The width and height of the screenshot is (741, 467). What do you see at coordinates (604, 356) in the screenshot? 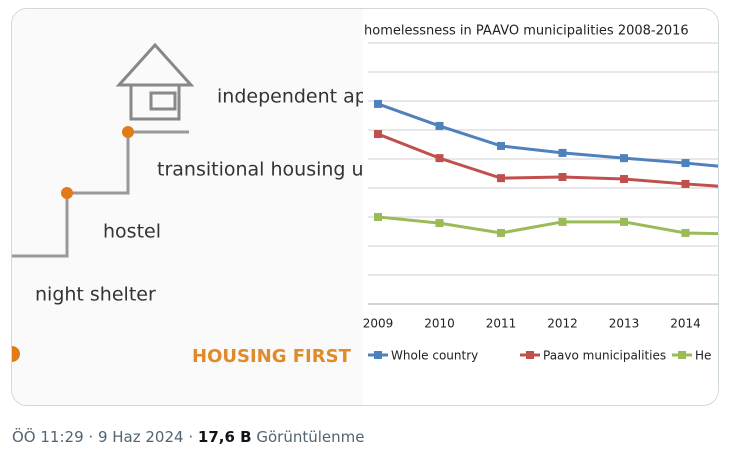
I see `legend-label: Paavo municipalities` at bounding box center [604, 356].